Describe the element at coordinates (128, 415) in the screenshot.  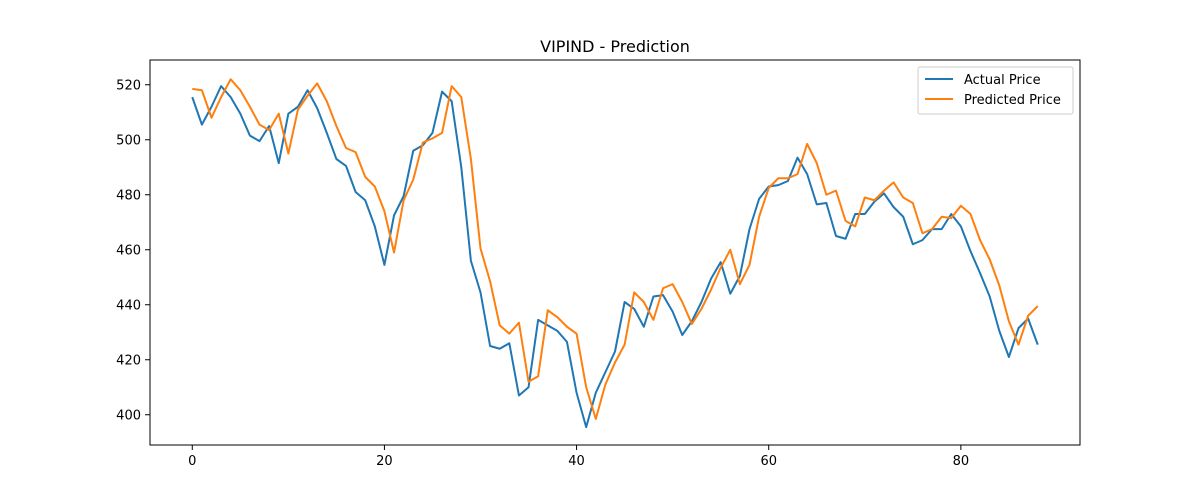
I see `y-tick-label: 400` at that location.